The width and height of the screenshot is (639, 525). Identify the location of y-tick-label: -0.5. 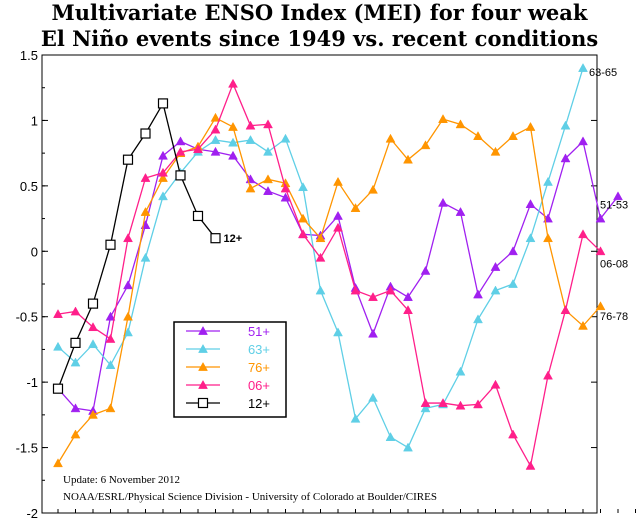
(27, 317).